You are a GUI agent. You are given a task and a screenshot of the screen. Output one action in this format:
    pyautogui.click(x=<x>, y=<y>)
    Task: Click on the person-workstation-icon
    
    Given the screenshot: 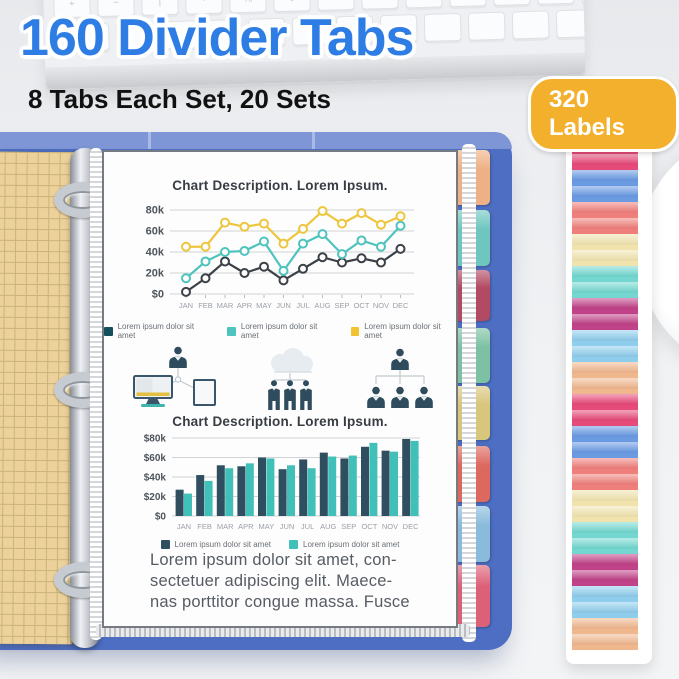 What is the action you would take?
    pyautogui.click(x=174, y=376)
    